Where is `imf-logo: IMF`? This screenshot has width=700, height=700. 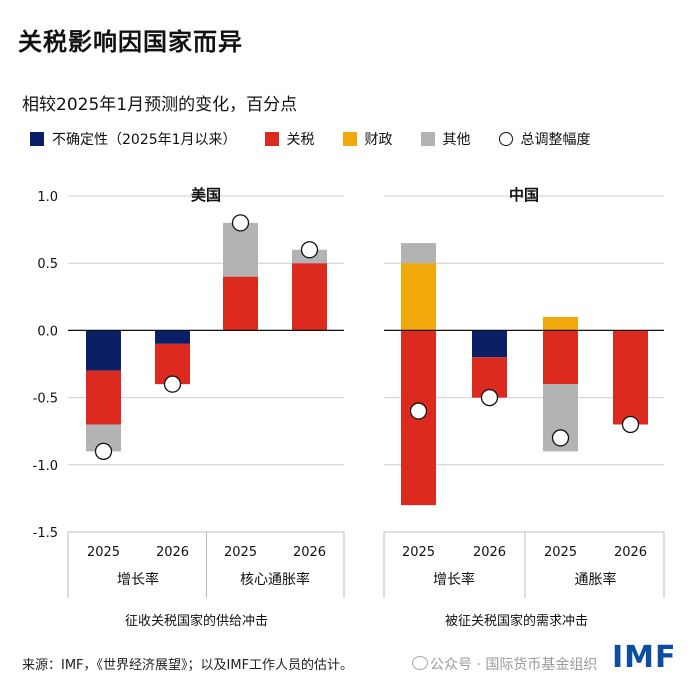 imf-logo: IMF is located at coordinates (644, 657).